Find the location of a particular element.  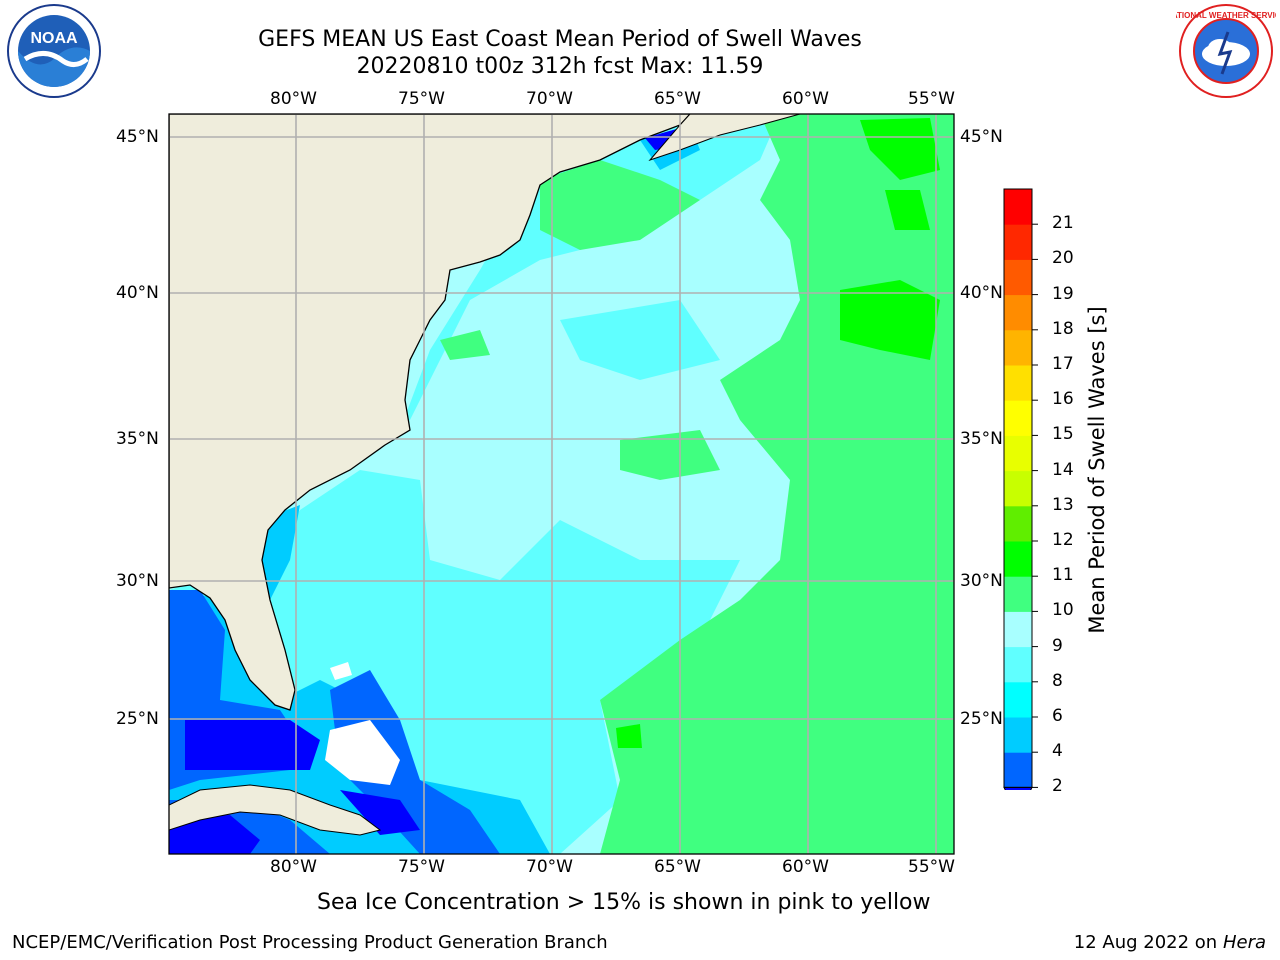

lat-label-left: 30°N is located at coordinates (137, 581).